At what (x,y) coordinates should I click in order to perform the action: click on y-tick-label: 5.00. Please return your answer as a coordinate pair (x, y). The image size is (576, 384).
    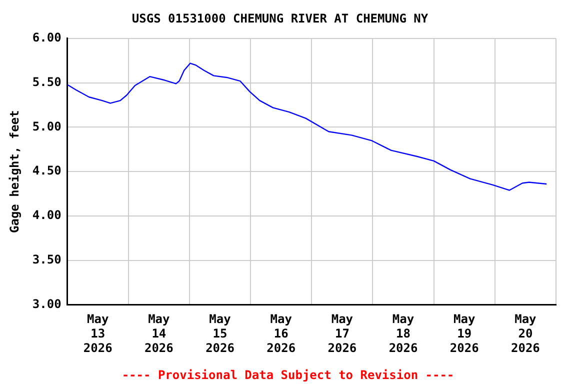
    Looking at the image, I should click on (47, 126).